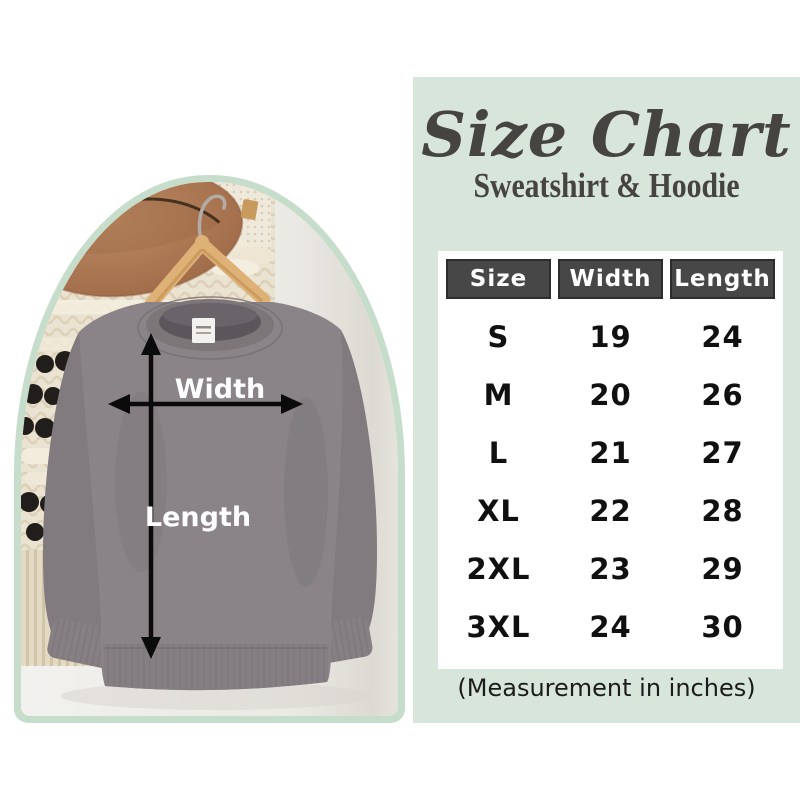  I want to click on length-cell: 29, so click(722, 569).